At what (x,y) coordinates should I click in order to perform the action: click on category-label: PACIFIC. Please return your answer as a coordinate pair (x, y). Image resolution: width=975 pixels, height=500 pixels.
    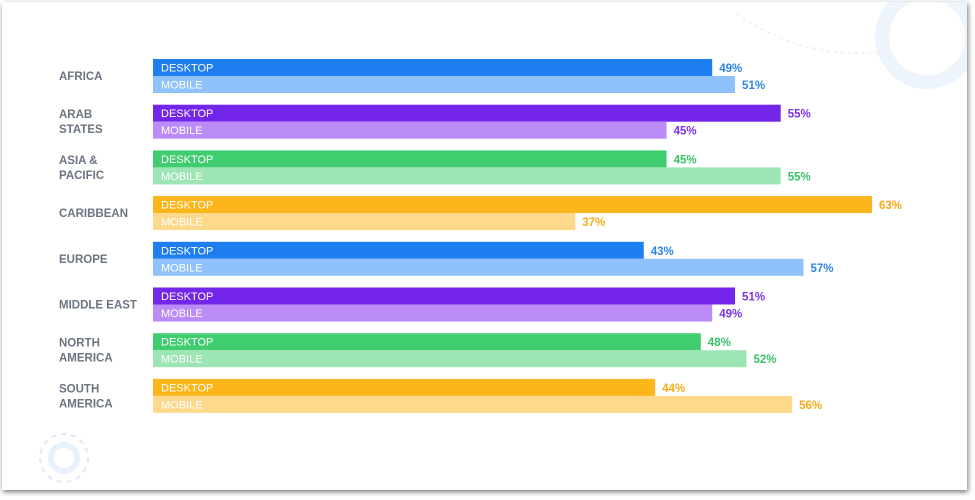
    Looking at the image, I should click on (81, 176).